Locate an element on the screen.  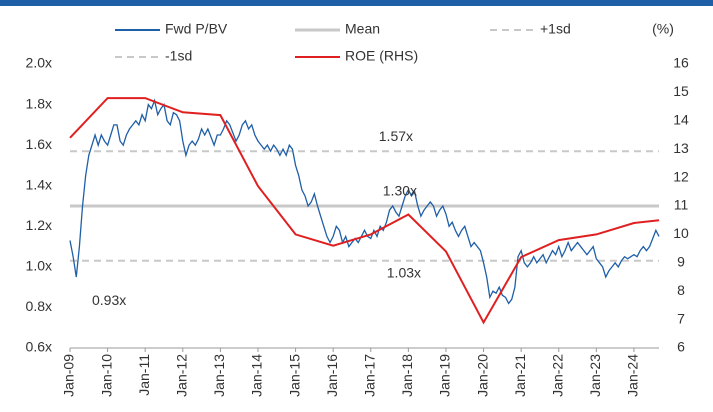
x-tick-label: Jan-19 is located at coordinates (445, 375).